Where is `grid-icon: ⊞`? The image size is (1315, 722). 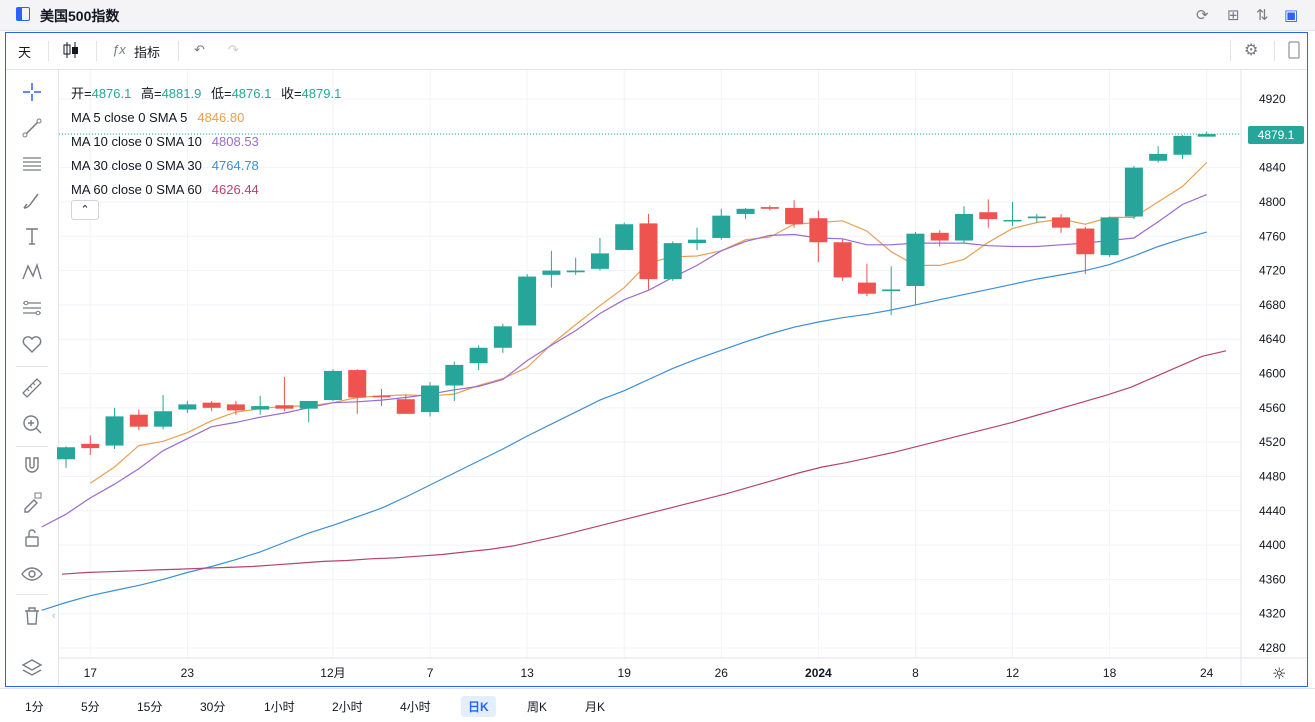
grid-icon: ⊞ is located at coordinates (1233, 15).